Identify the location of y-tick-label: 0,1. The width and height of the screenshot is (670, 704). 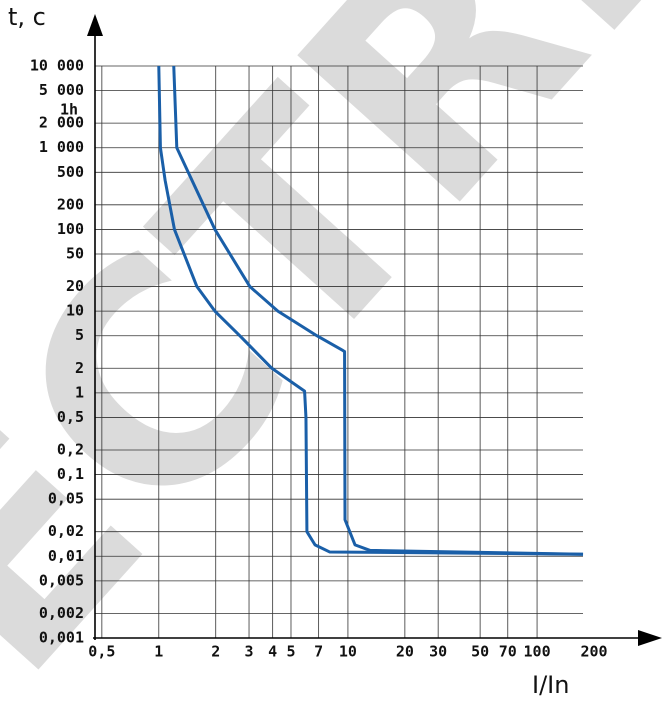
(70, 474).